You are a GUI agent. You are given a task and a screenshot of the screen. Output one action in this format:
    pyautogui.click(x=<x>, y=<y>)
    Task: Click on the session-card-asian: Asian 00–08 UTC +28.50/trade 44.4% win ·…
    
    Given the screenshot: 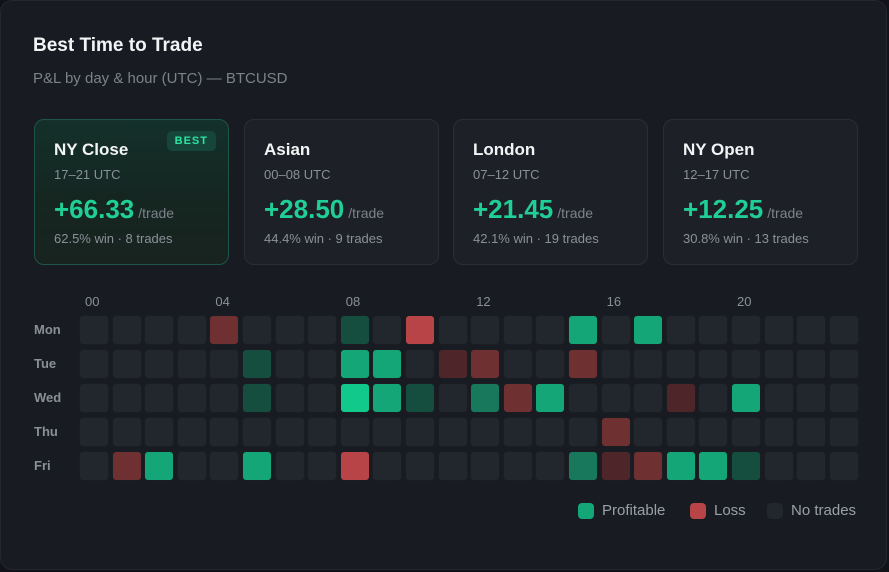 What is the action you would take?
    pyautogui.click(x=341, y=192)
    